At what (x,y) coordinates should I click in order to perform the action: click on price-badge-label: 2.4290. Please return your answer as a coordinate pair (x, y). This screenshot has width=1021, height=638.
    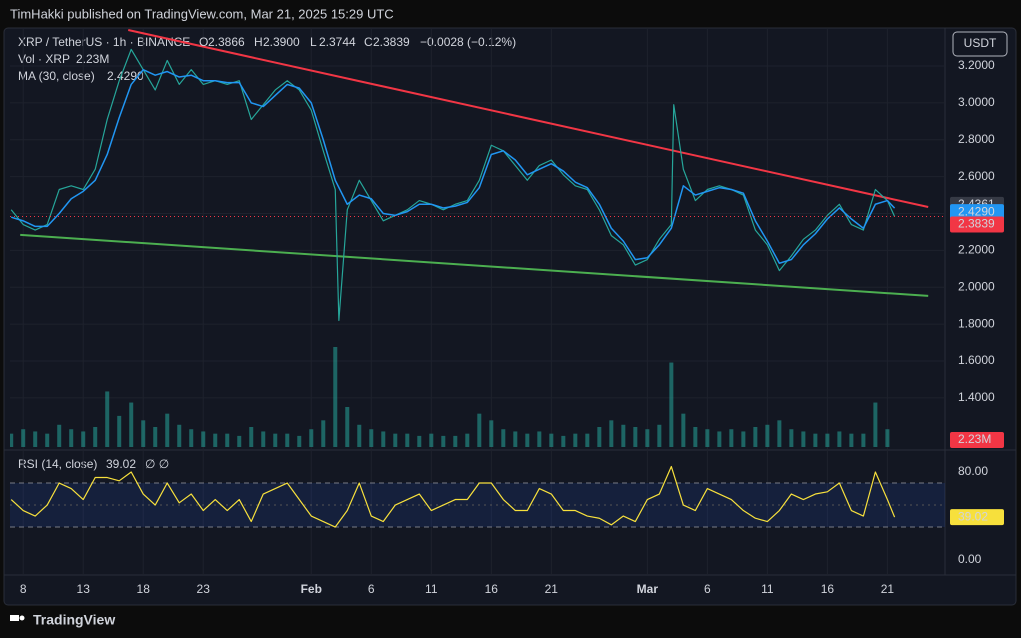
    Looking at the image, I should click on (976, 211).